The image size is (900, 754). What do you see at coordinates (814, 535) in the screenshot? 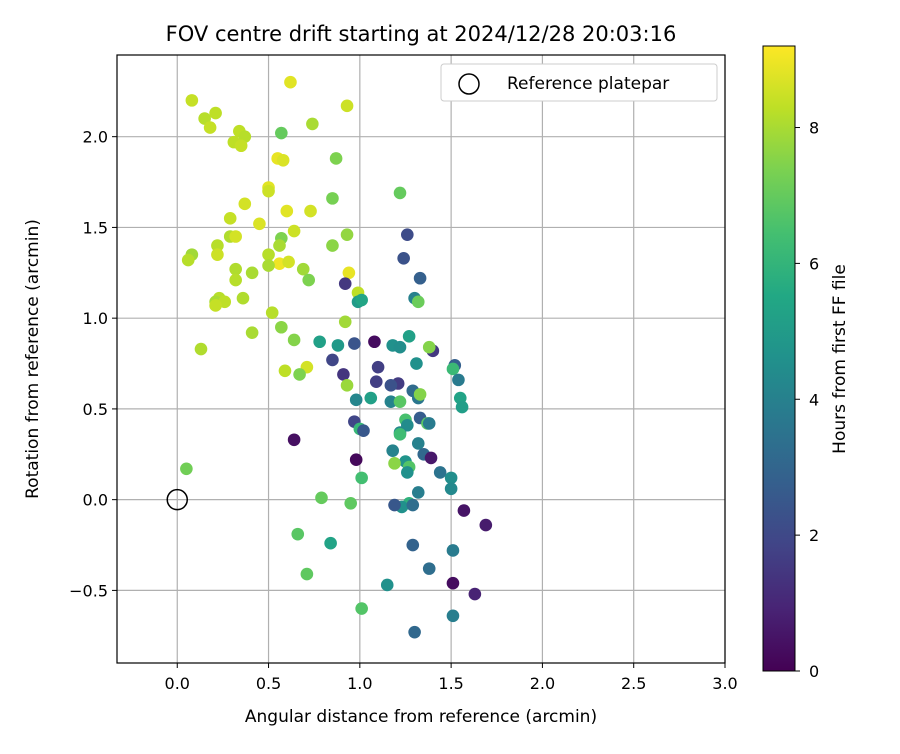
I see `colorbar-tick-label: 2` at bounding box center [814, 535].